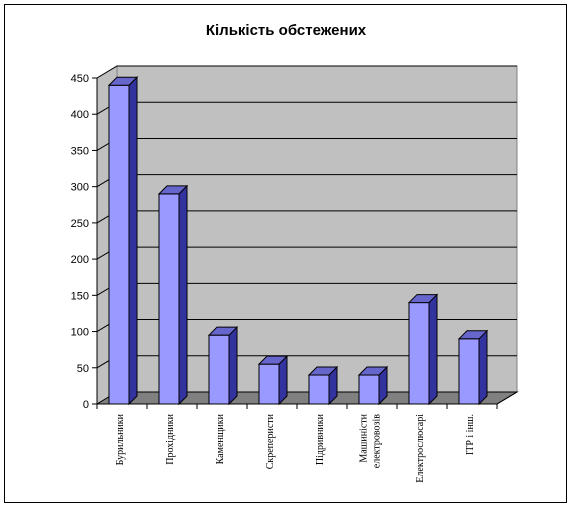  What do you see at coordinates (80, 151) in the screenshot?
I see `y-tick-label: 350` at bounding box center [80, 151].